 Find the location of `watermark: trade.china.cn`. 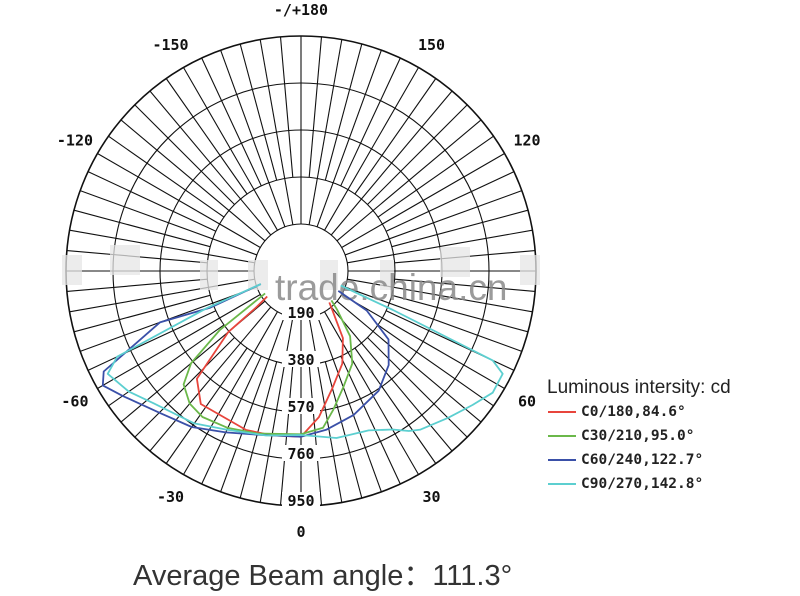

watermark: trade.china.cn is located at coordinates (391, 287).